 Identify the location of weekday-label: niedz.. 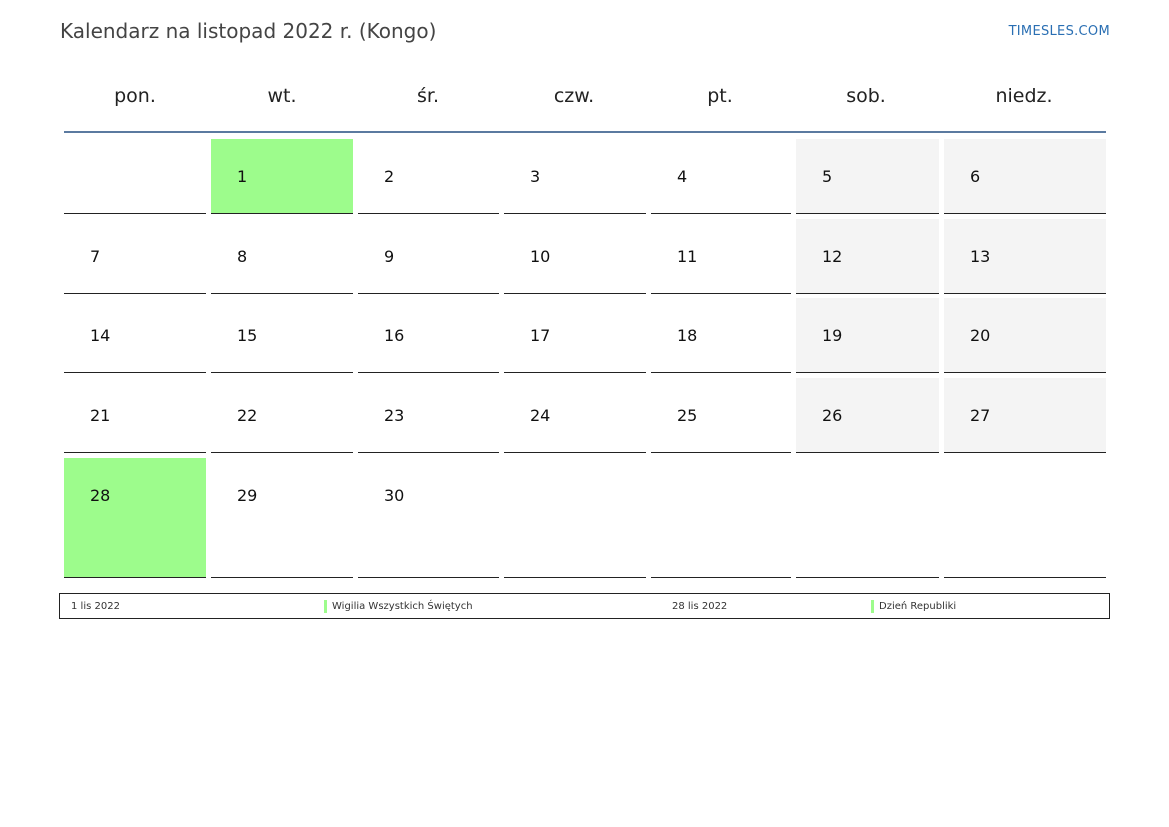
(1024, 96).